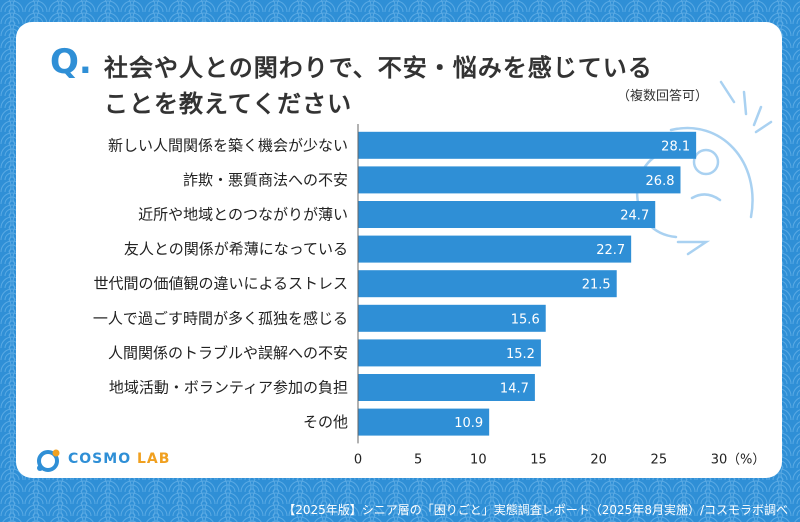 The image size is (800, 522). What do you see at coordinates (525, 319) in the screenshot?
I see `value-label: 15.6` at bounding box center [525, 319].